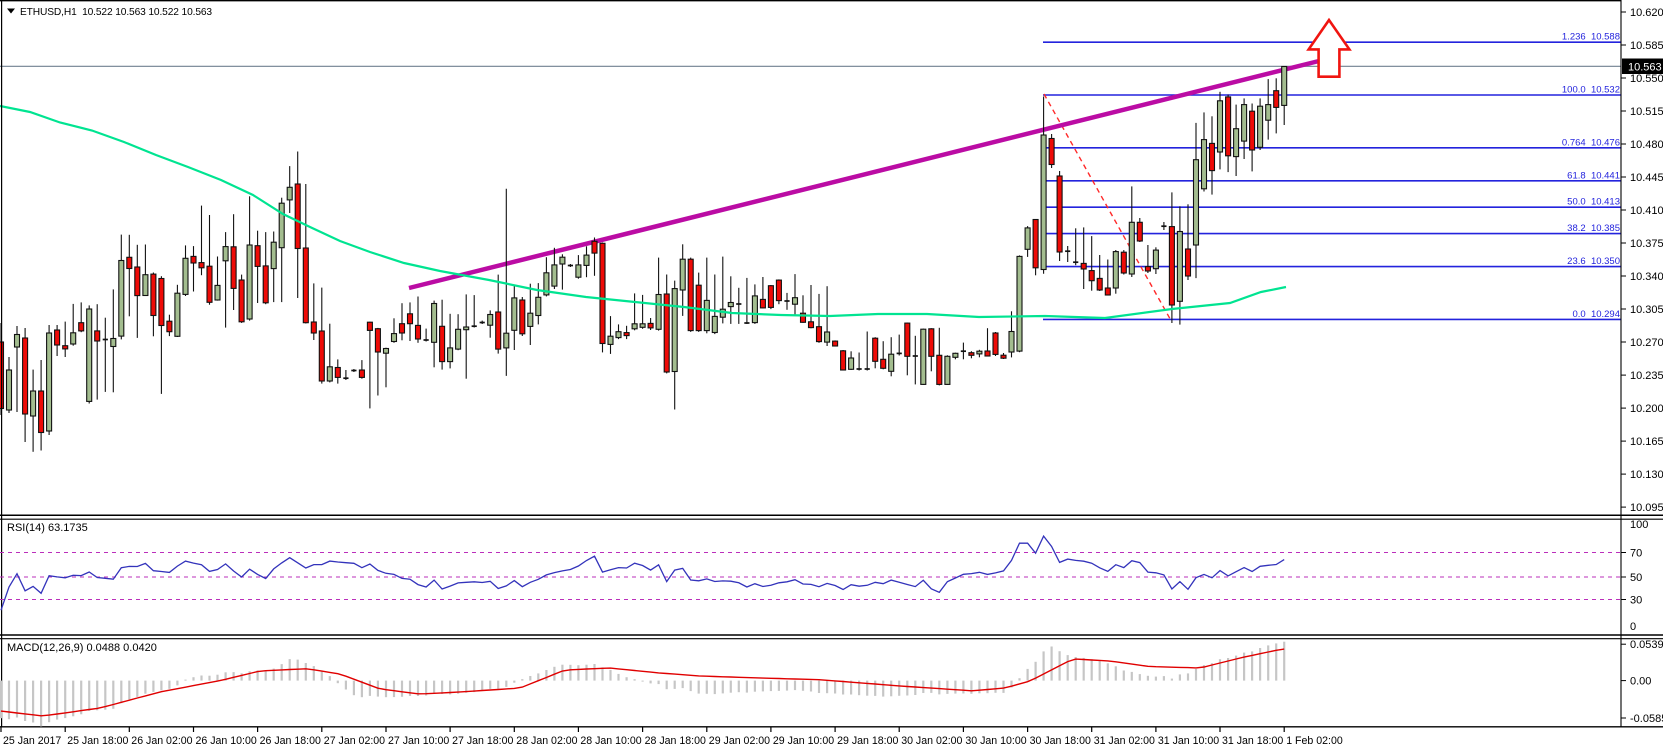  Describe the element at coordinates (1636, 578) in the screenshot. I see `svg-text: 50` at that location.